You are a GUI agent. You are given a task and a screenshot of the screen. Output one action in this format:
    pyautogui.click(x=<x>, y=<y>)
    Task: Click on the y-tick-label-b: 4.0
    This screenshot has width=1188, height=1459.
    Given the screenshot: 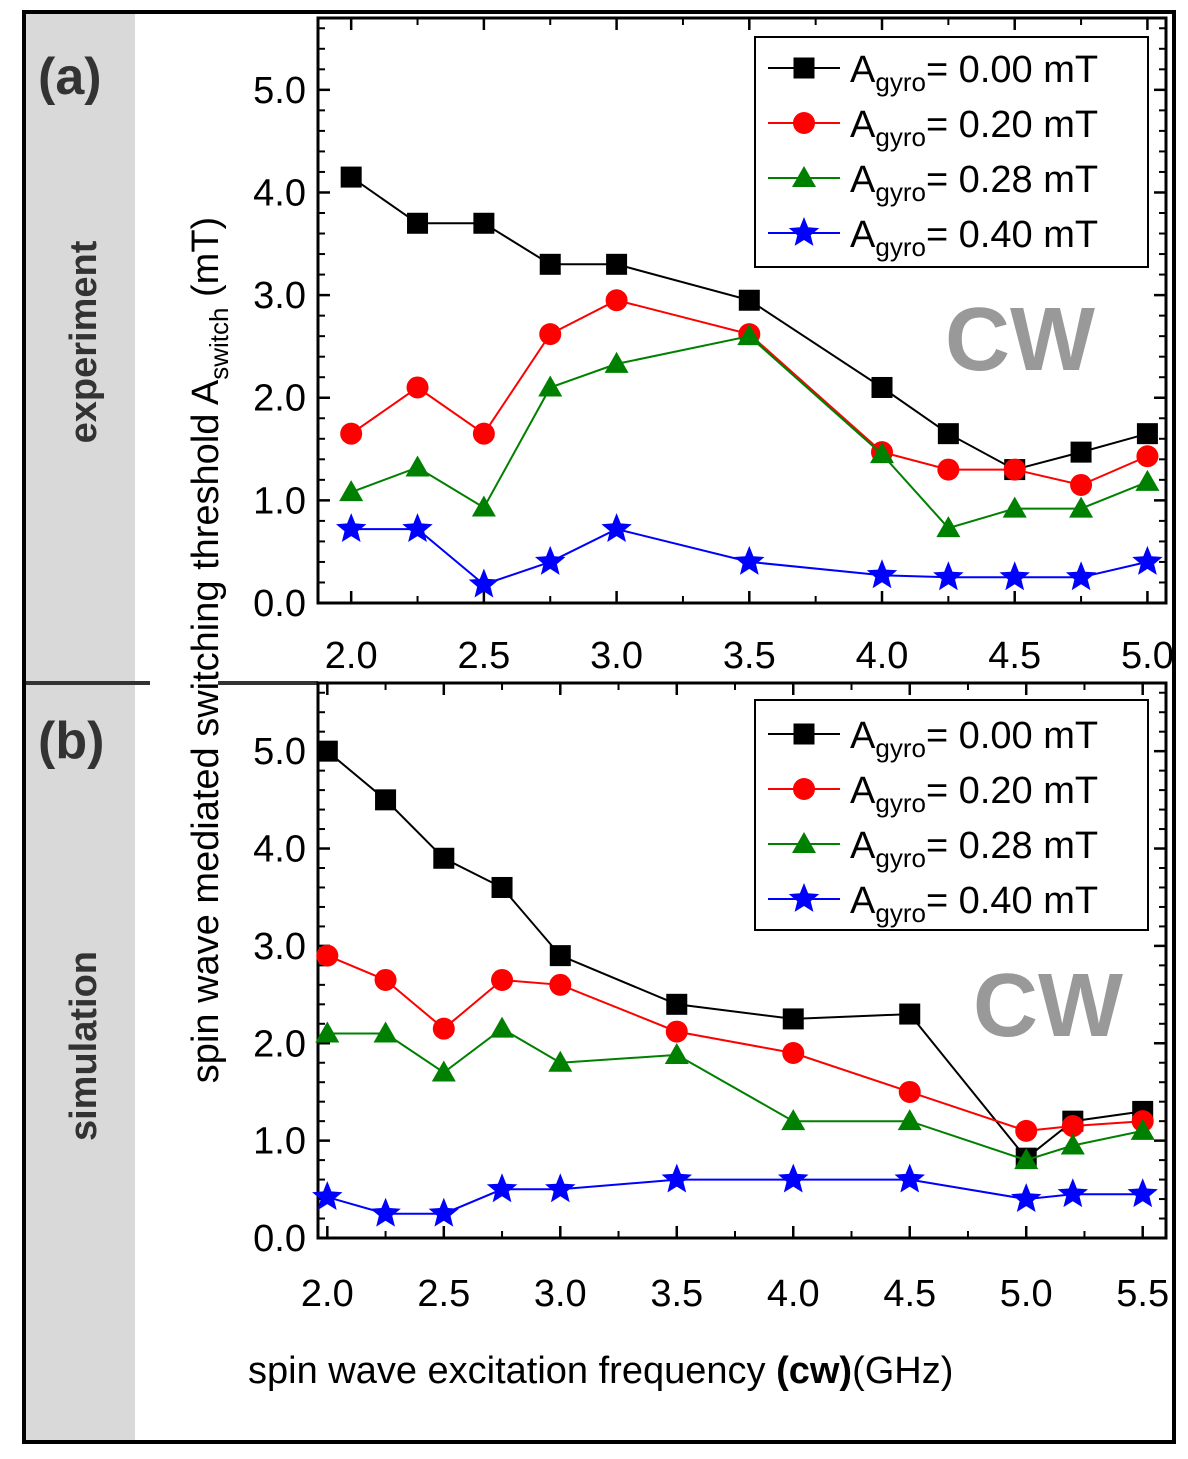 What is the action you would take?
    pyautogui.click(x=279, y=850)
    